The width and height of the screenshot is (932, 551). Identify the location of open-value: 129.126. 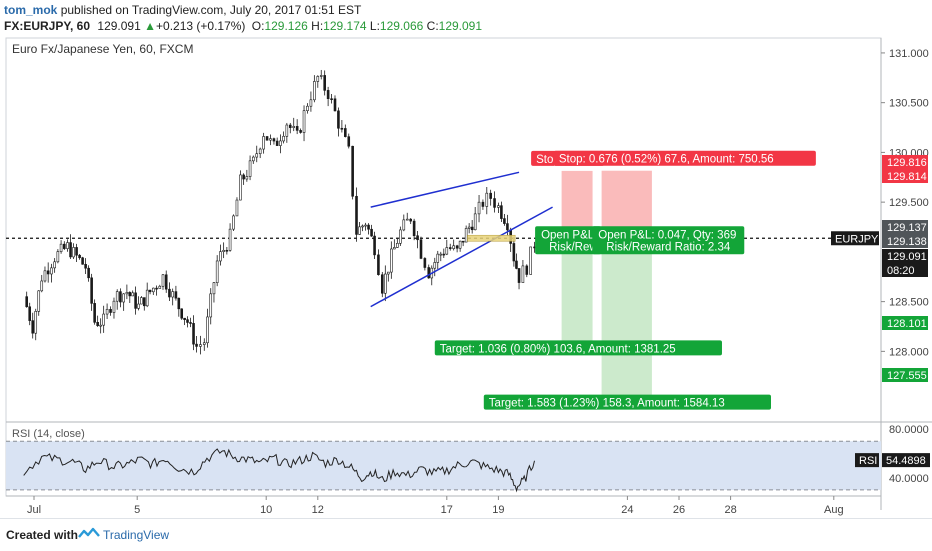
(286, 26).